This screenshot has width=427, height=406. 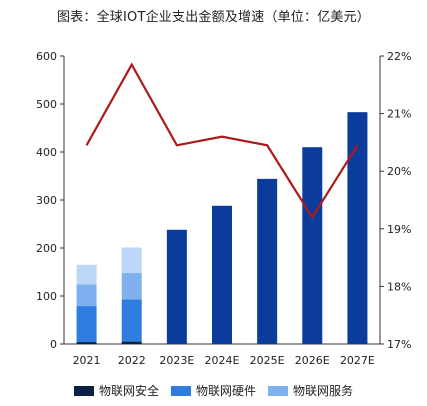 I want to click on legend-label: 物联网服务, so click(x=323, y=391).